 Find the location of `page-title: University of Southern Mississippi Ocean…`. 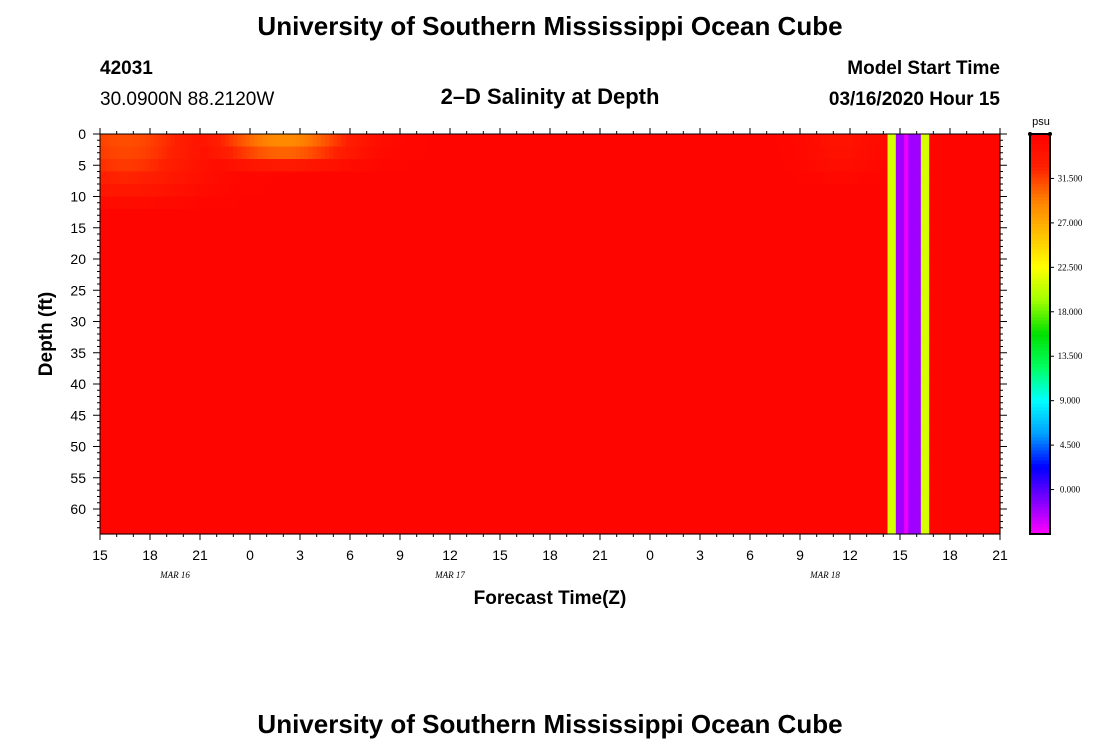

page-title: University of Southern Mississippi Ocean… is located at coordinates (549, 26).